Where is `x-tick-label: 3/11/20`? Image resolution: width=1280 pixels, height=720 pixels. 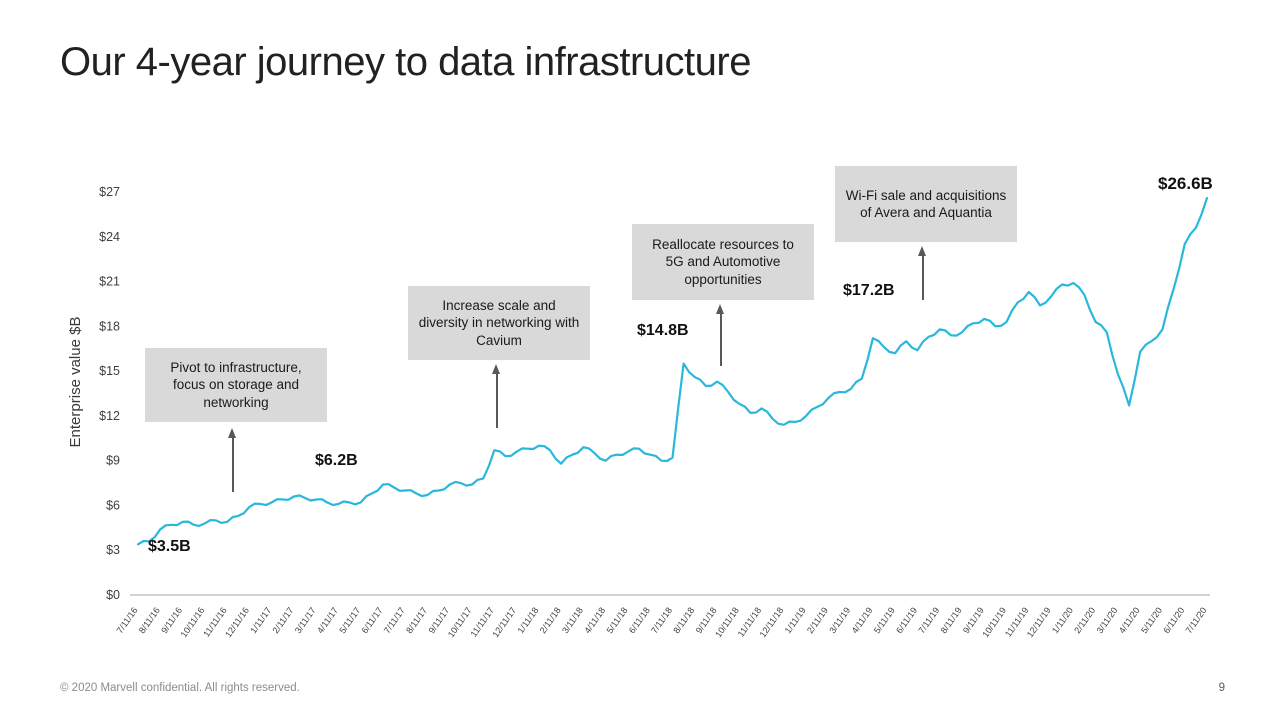 x-tick-label: 3/11/20 is located at coordinates (1107, 620).